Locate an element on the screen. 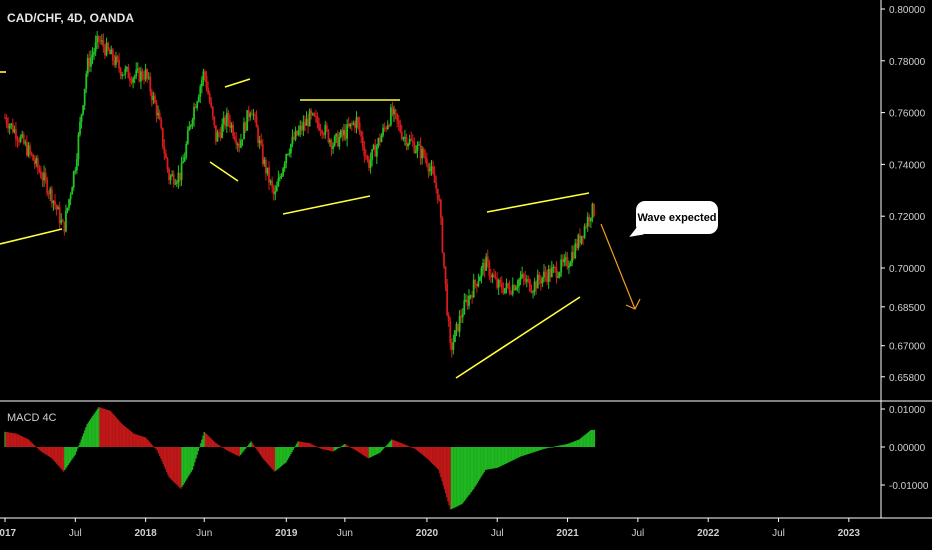 The width and height of the screenshot is (932, 550). arrow-shaft is located at coordinates (618, 266).